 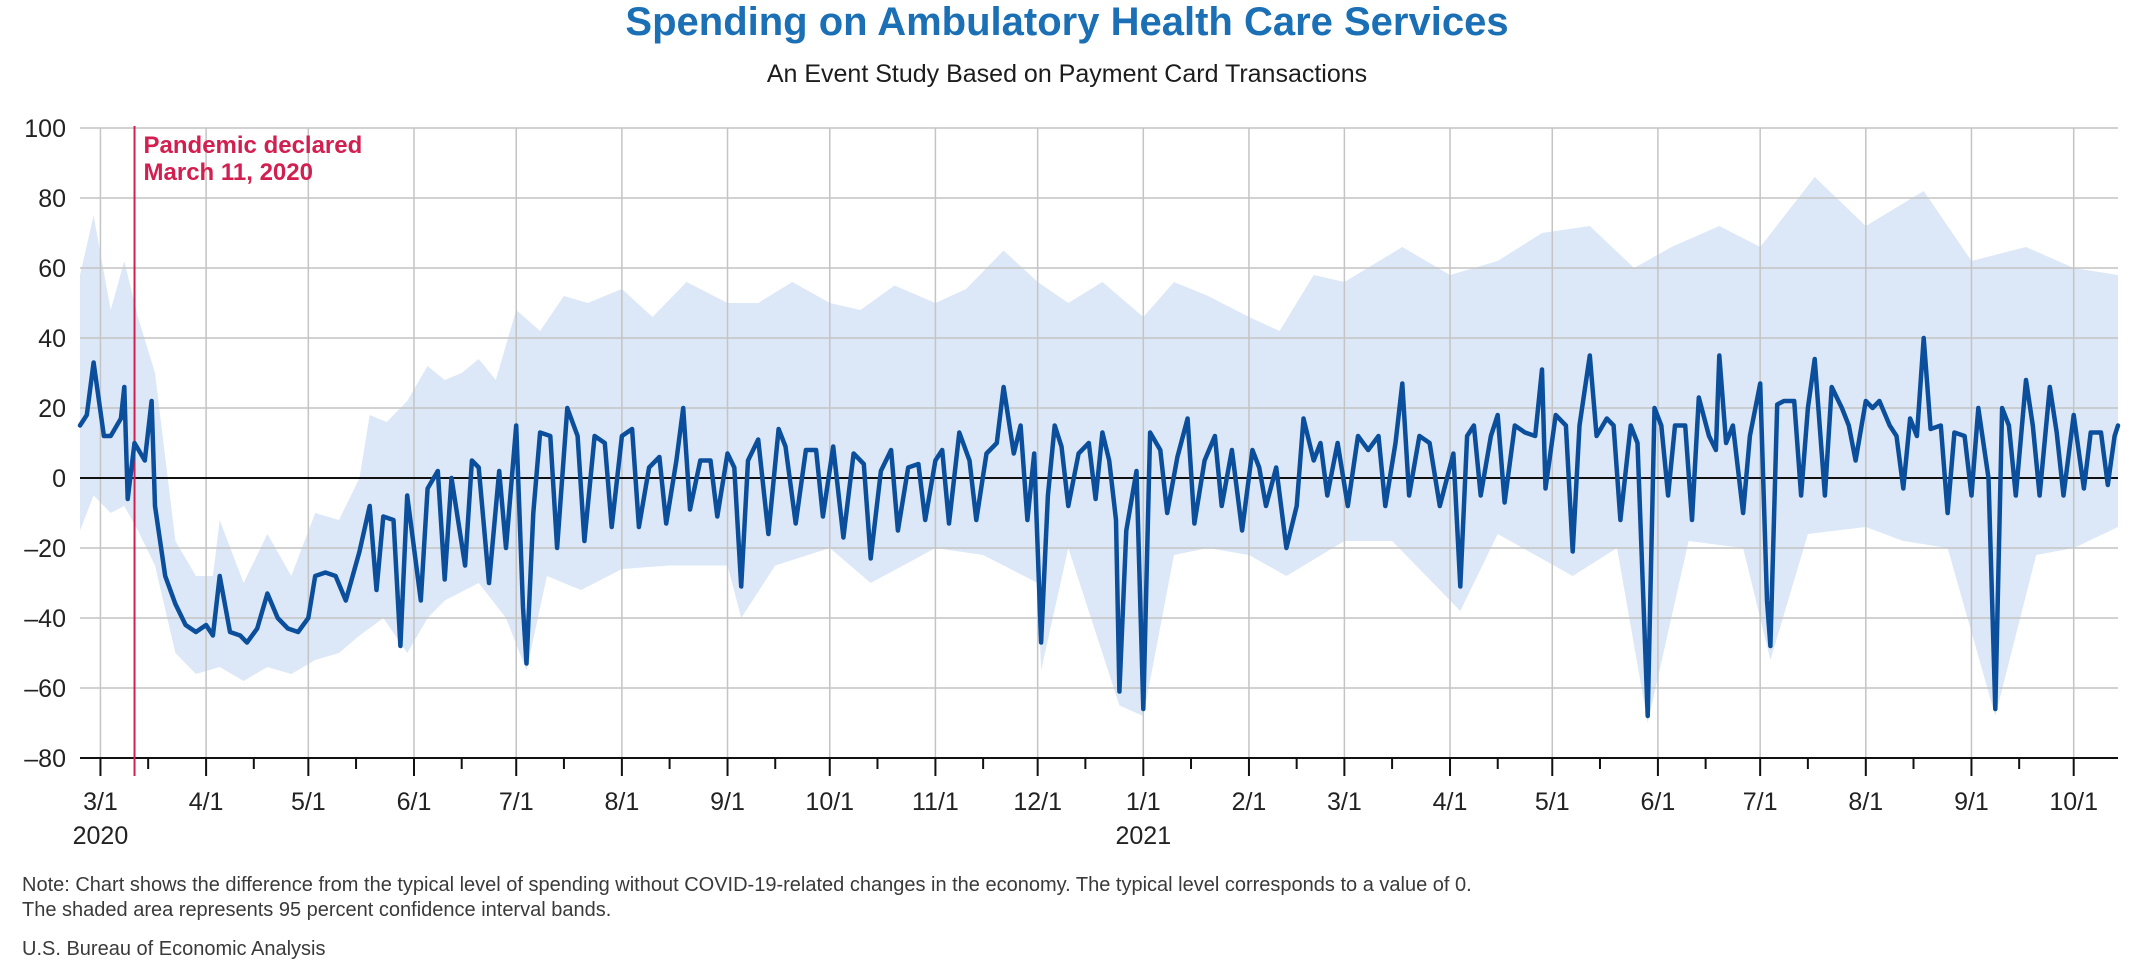 I want to click on x-tick-label: 2/1, so click(x=1249, y=802).